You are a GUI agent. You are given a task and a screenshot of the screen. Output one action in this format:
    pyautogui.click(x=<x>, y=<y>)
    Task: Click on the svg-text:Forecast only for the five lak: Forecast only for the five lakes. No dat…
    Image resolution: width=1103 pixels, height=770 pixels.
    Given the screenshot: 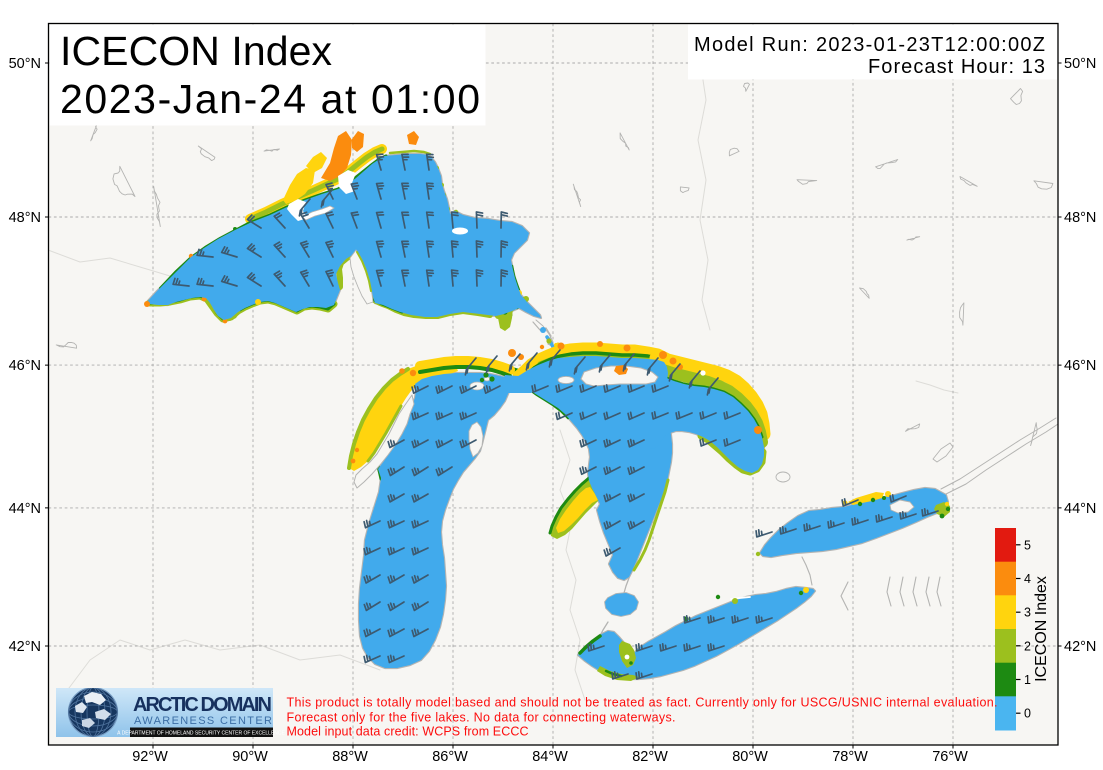 What is the action you would take?
    pyautogui.click(x=481, y=718)
    